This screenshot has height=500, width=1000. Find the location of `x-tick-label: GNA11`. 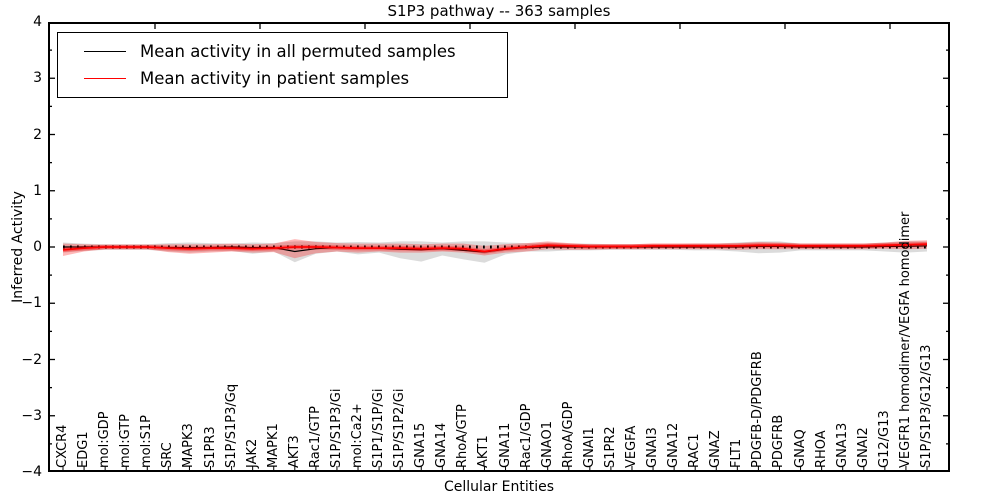

x-tick-label: GNA11 is located at coordinates (505, 445).